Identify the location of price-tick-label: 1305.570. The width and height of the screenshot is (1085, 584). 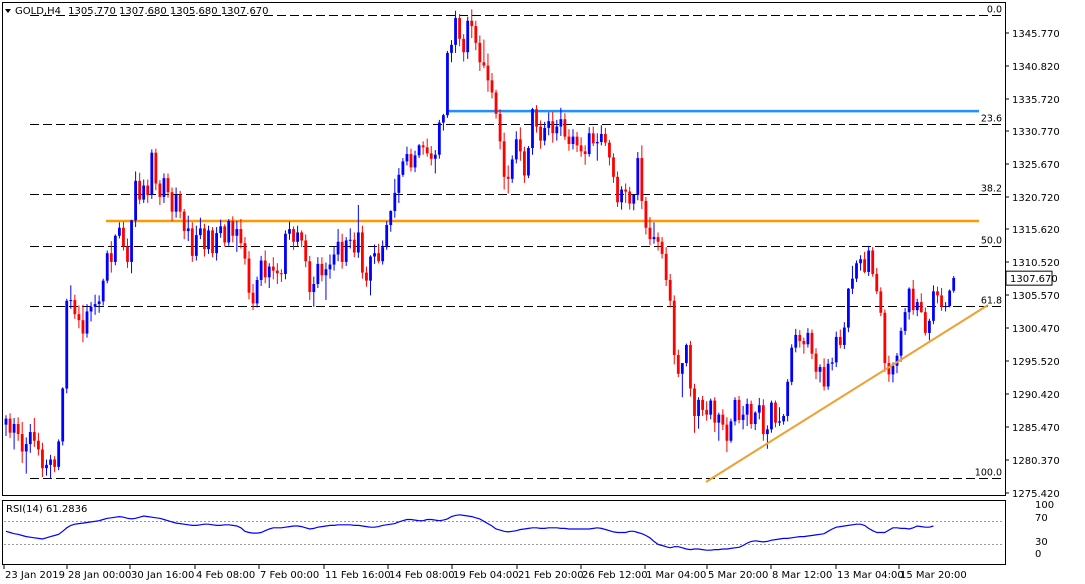
(1036, 296).